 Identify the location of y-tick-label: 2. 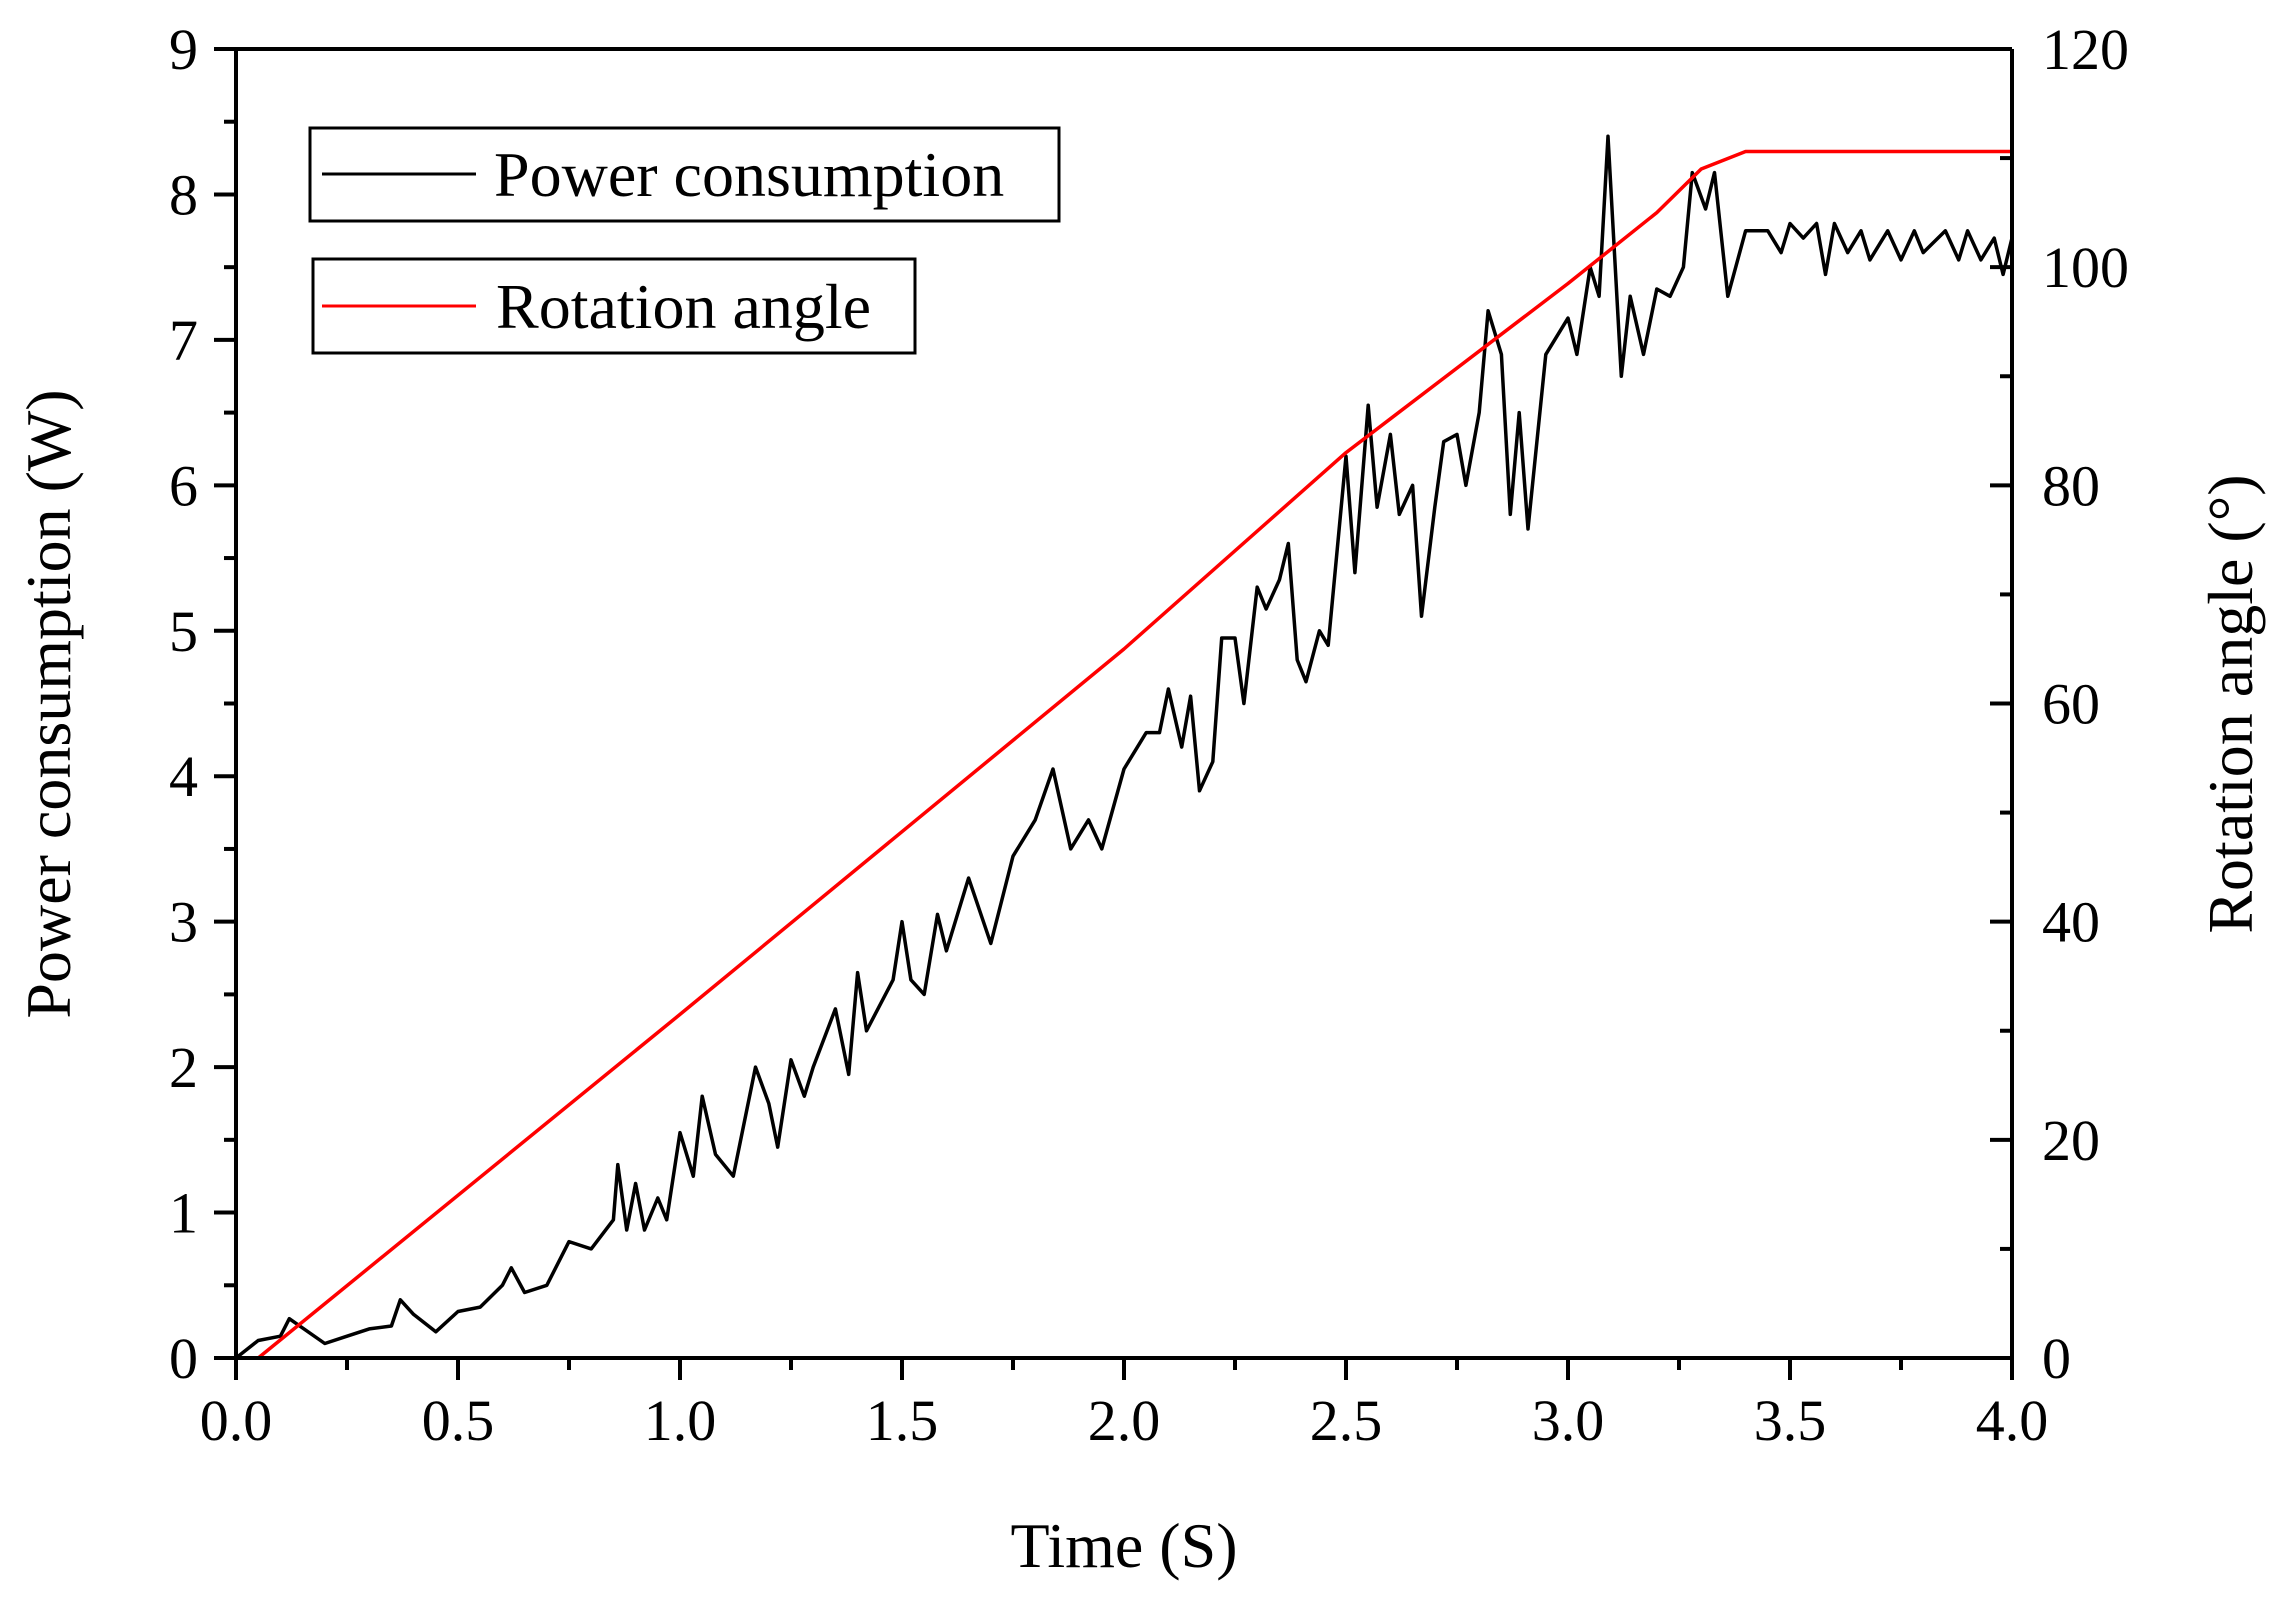
(183, 1067).